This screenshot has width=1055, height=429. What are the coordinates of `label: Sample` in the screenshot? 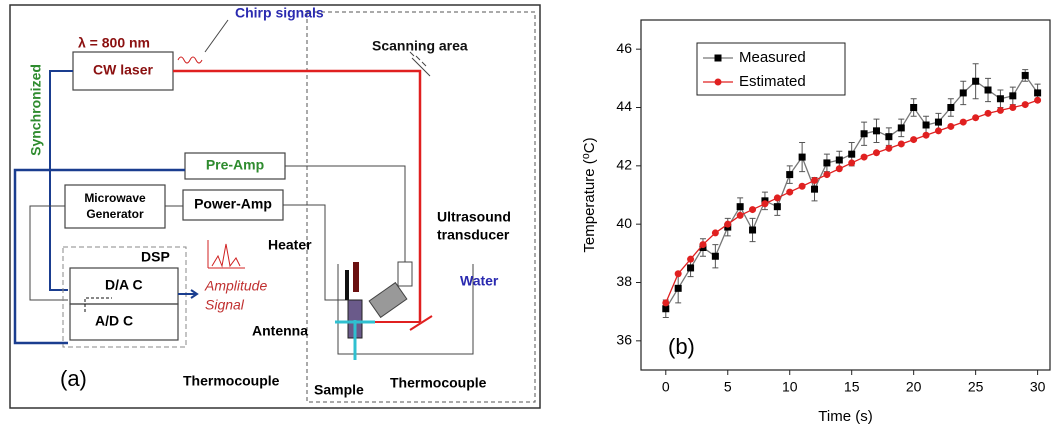 It's located at (339, 390).